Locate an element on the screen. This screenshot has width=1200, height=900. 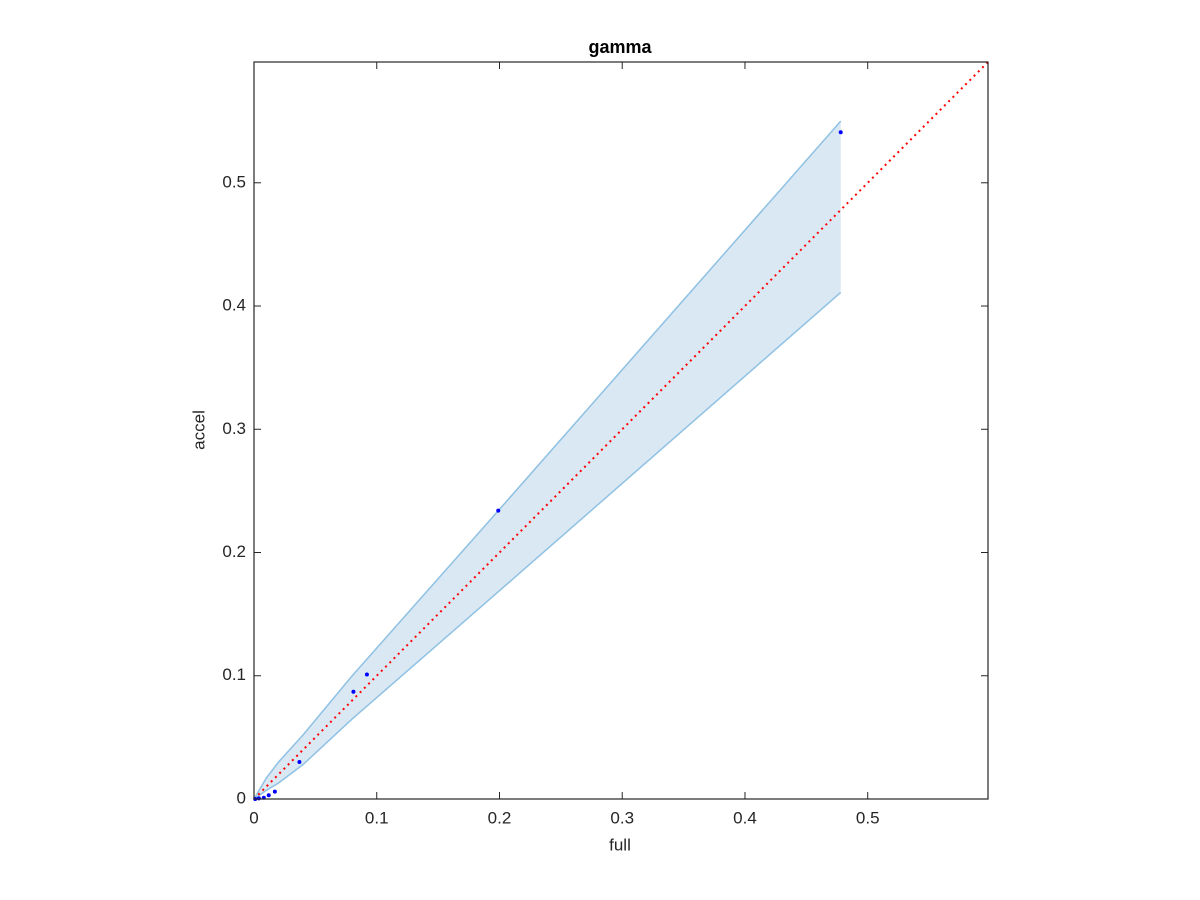
y-tick-label: 0 is located at coordinates (241, 797).